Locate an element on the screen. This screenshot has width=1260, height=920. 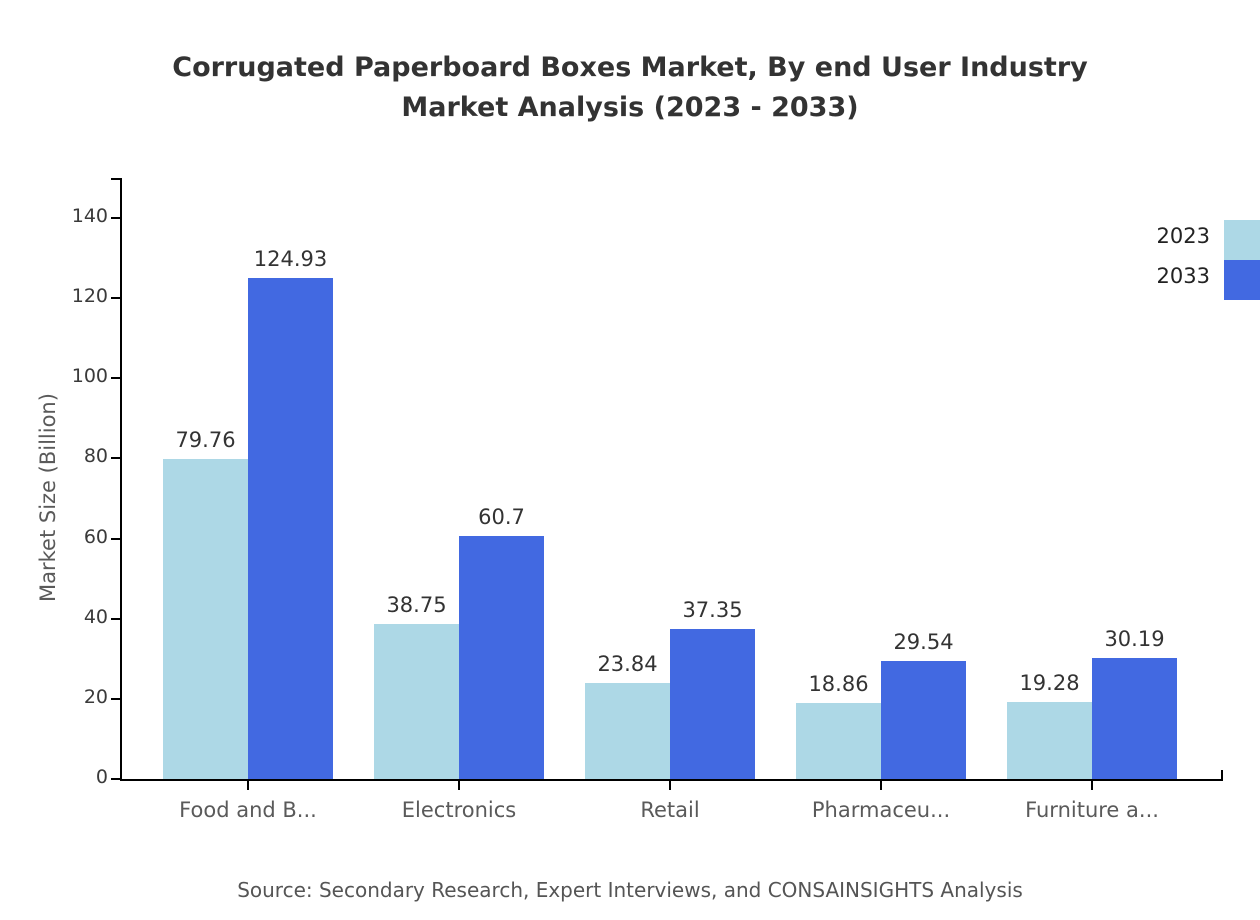
chart-legend: 2023 2033 is located at coordinates (1195, 263).